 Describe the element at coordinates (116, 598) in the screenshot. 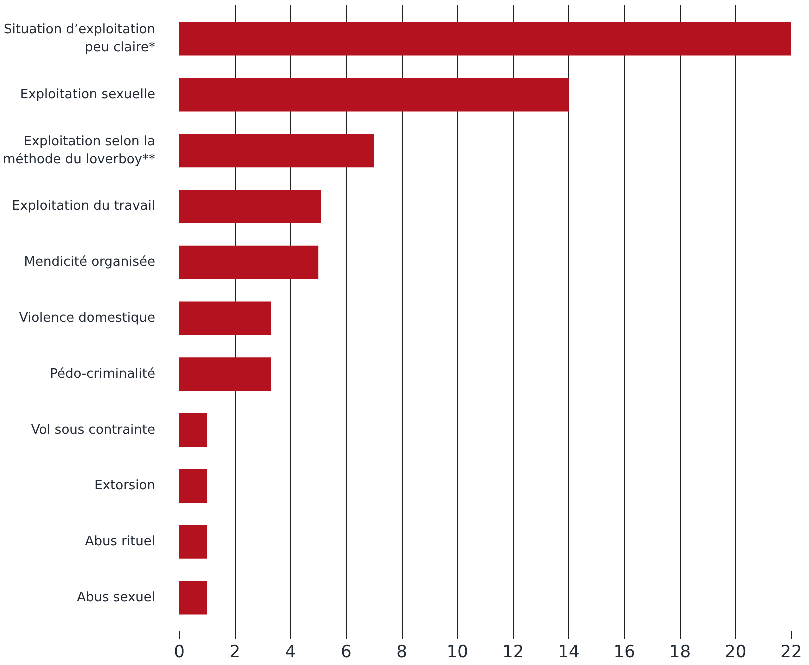

I see `y-tick-label: Abus sexuel` at that location.